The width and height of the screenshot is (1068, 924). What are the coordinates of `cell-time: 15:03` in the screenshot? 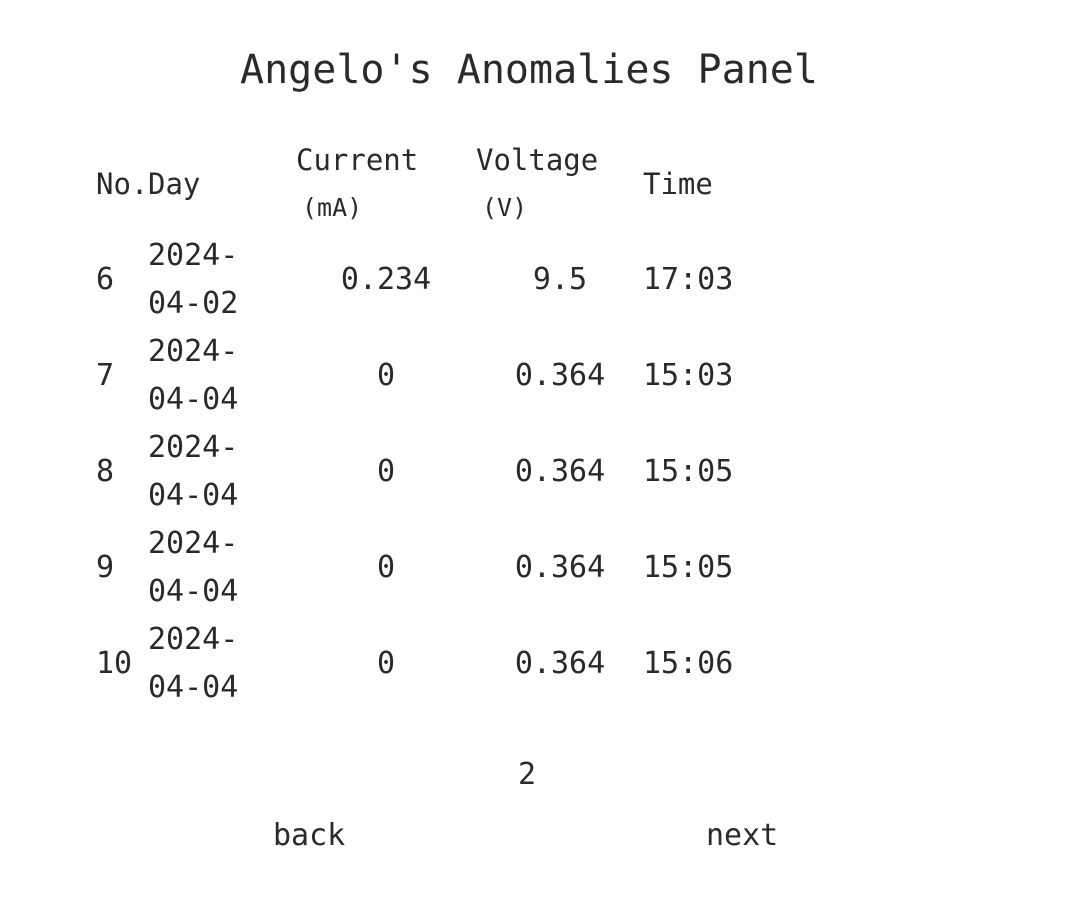 It's located at (688, 375).